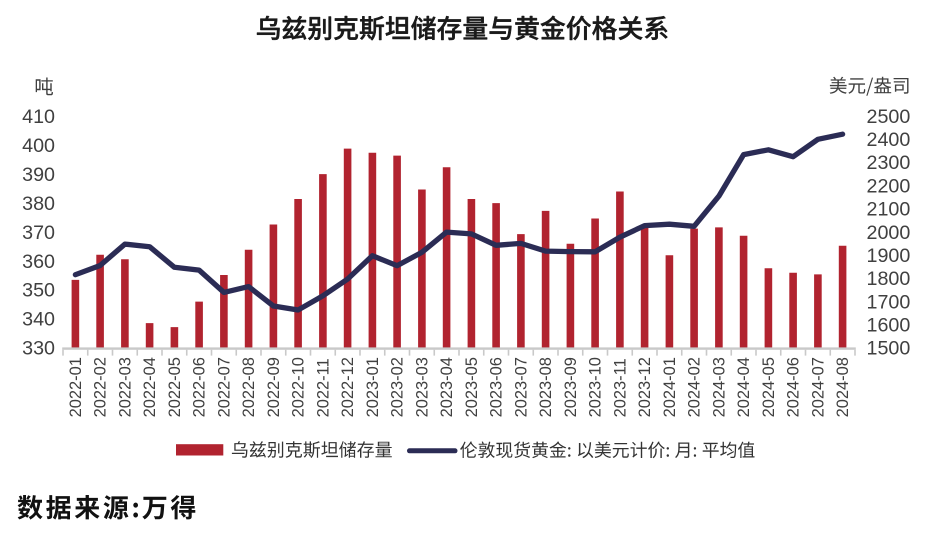 This screenshot has width=927, height=539. Describe the element at coordinates (38, 262) in the screenshot. I see `svg-text: 360` at that location.